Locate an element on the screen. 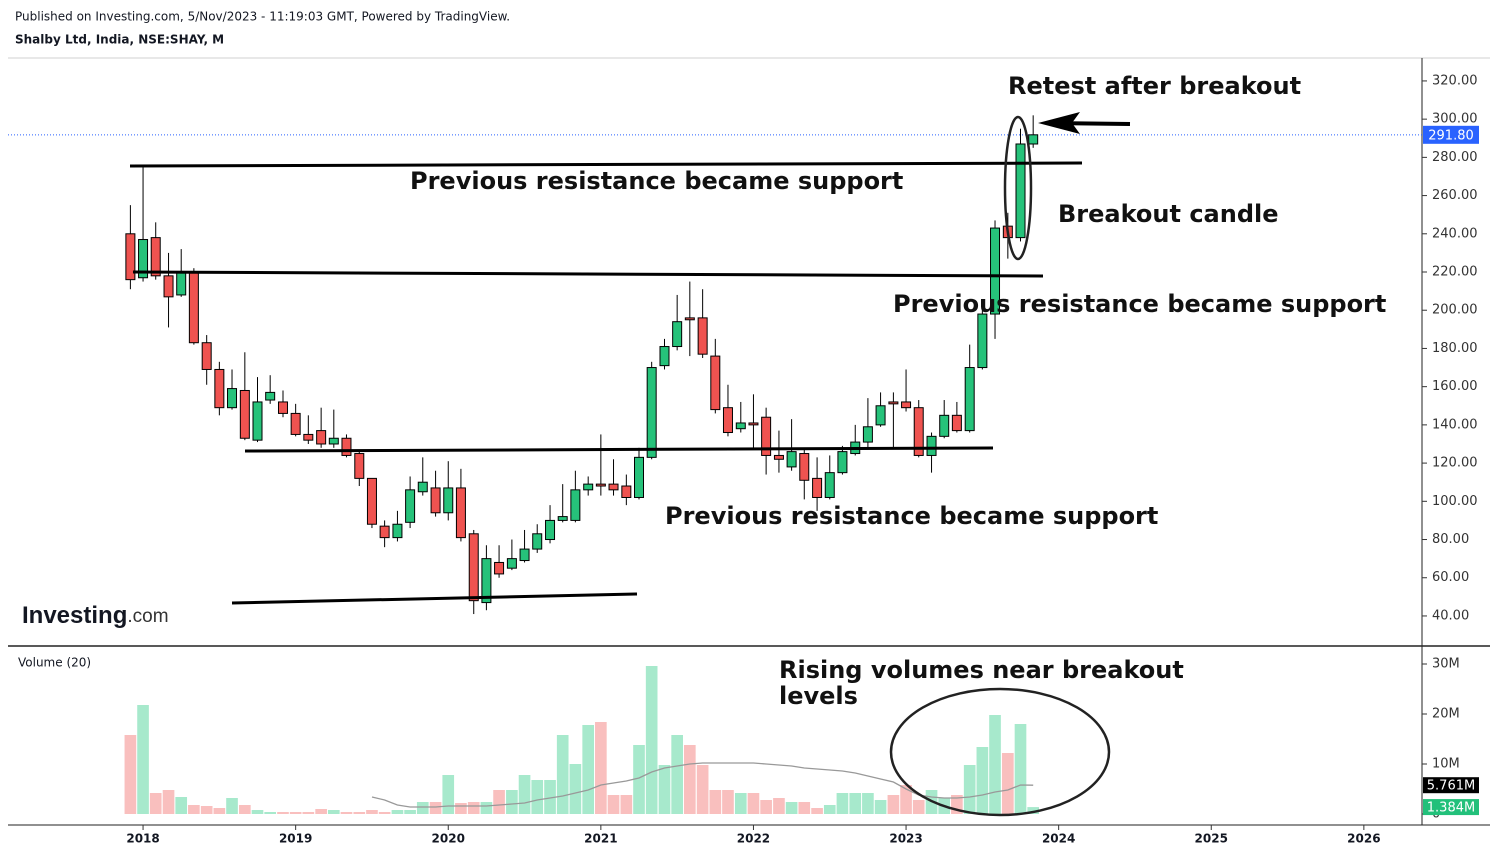  y-tick-label: 20M is located at coordinates (1446, 714).